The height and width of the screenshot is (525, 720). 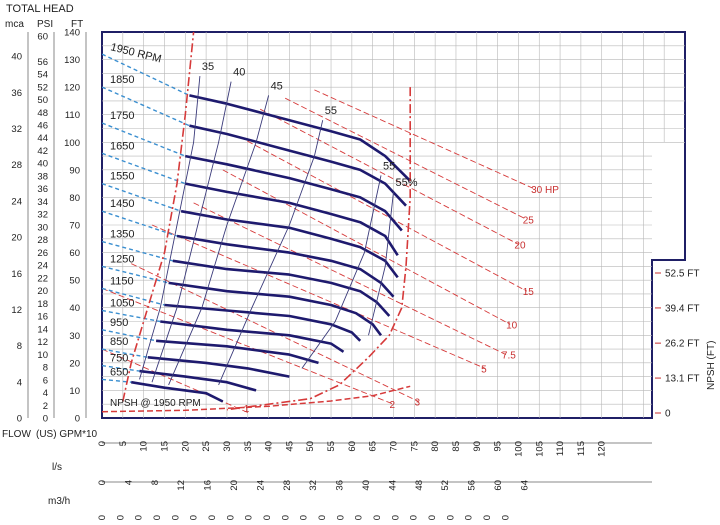 What do you see at coordinates (42, 253) in the screenshot?
I see `head-tick-label-psi: 26` at bounding box center [42, 253].